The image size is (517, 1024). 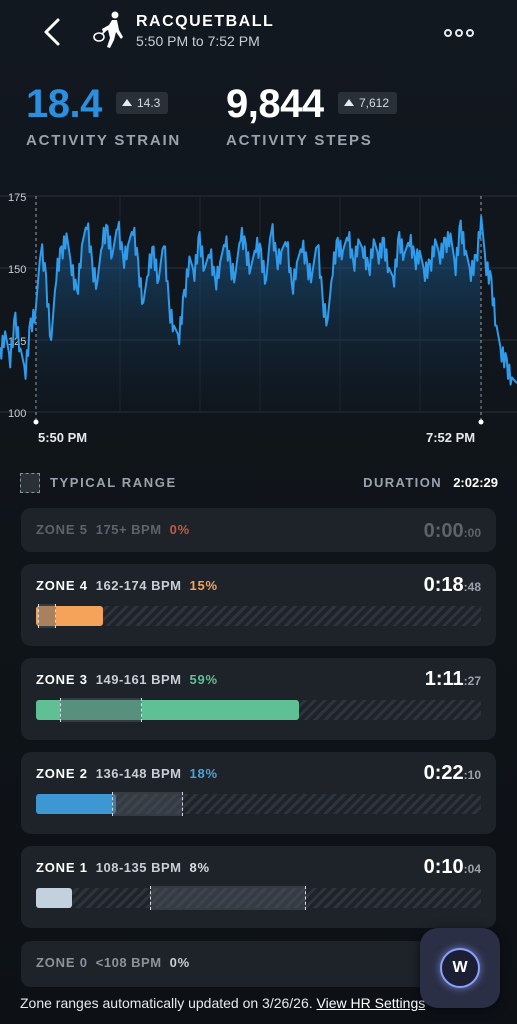 I want to click on coach-floating-button: W, so click(x=460, y=968).